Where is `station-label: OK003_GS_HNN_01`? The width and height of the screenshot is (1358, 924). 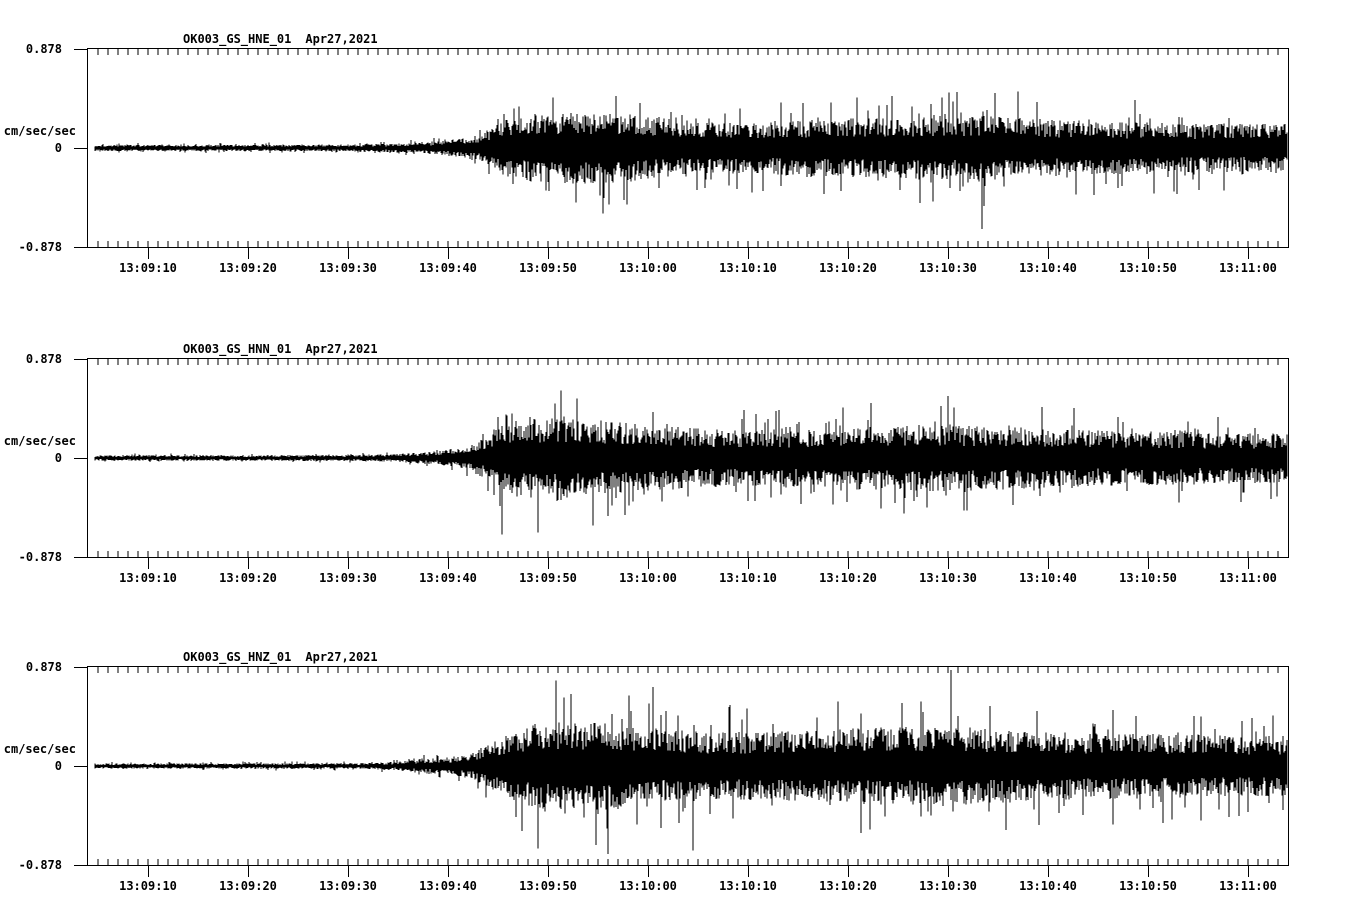 station-label: OK003_GS_HNN_01 is located at coordinates (237, 349).